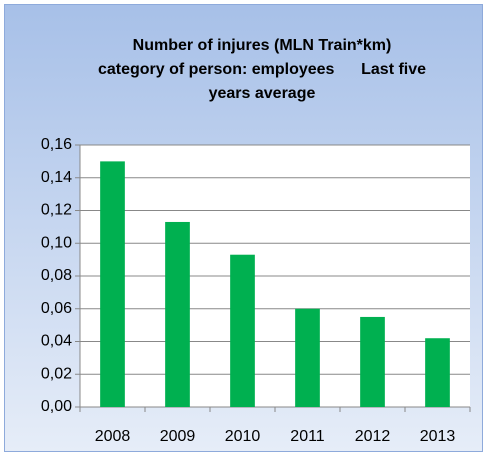 The height and width of the screenshot is (457, 488). Describe the element at coordinates (262, 69) in the screenshot. I see `chart-title-line: category of person: employees Last five` at that location.